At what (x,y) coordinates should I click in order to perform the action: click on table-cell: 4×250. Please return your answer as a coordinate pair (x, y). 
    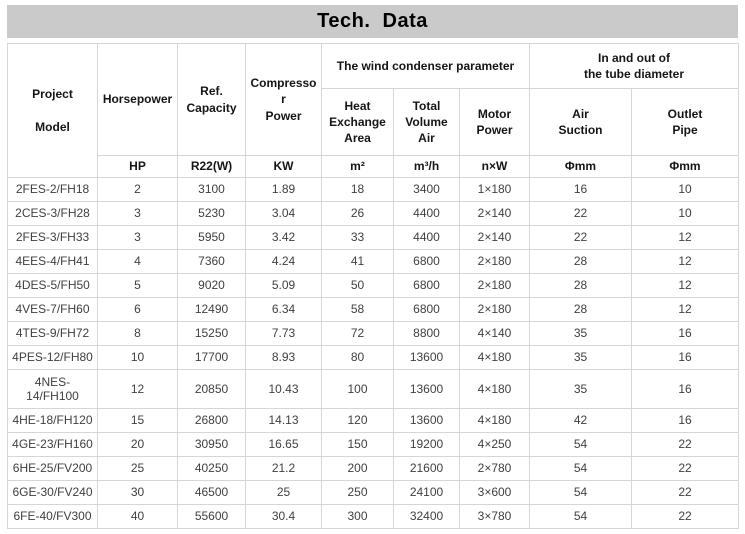
    Looking at the image, I should click on (494, 444).